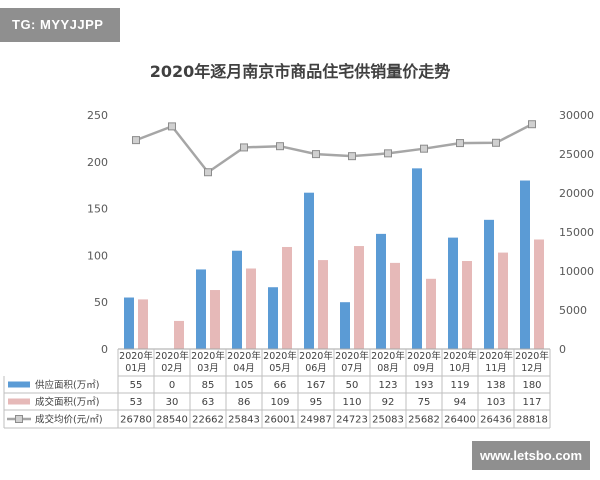 The image size is (600, 480). Describe the element at coordinates (97, 162) in the screenshot. I see `y-left-tick-label: 200` at that location.